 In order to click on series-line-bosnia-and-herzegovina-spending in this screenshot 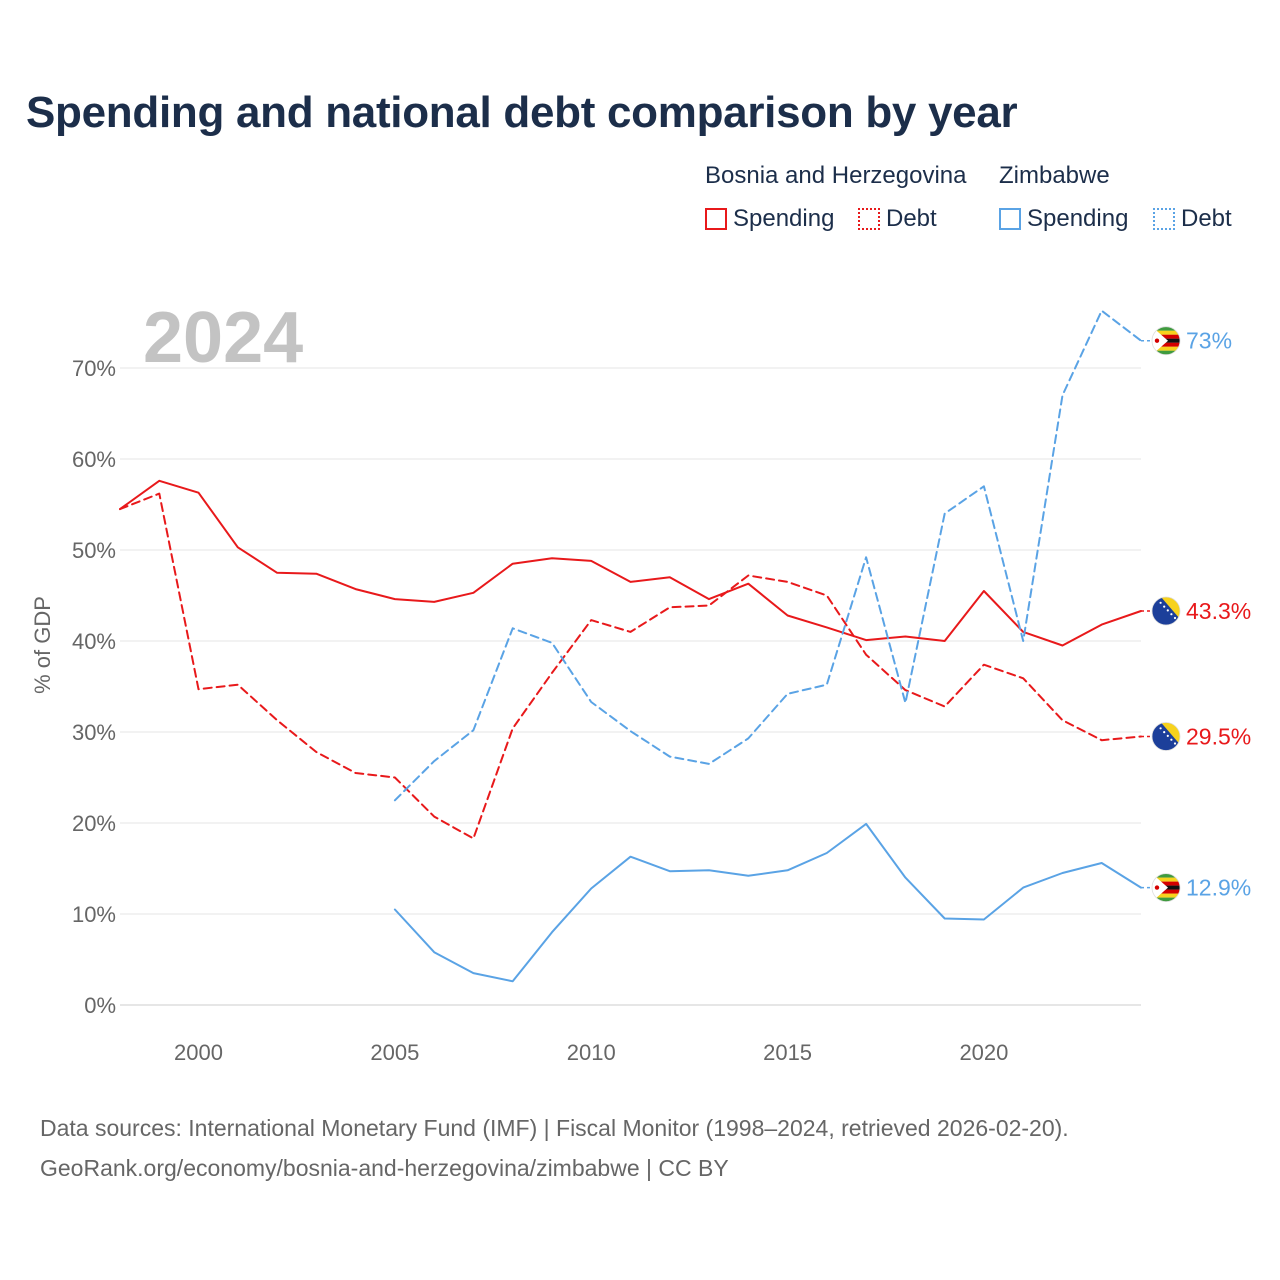, I will do `click(630, 563)`.